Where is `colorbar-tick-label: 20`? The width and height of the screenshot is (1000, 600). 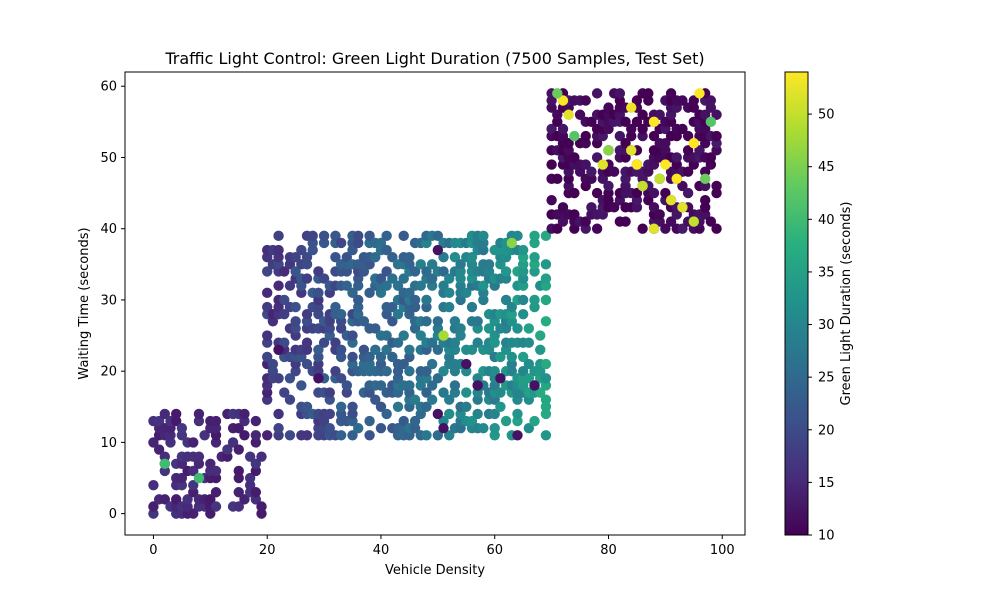
colorbar-tick-label: 20 is located at coordinates (826, 430).